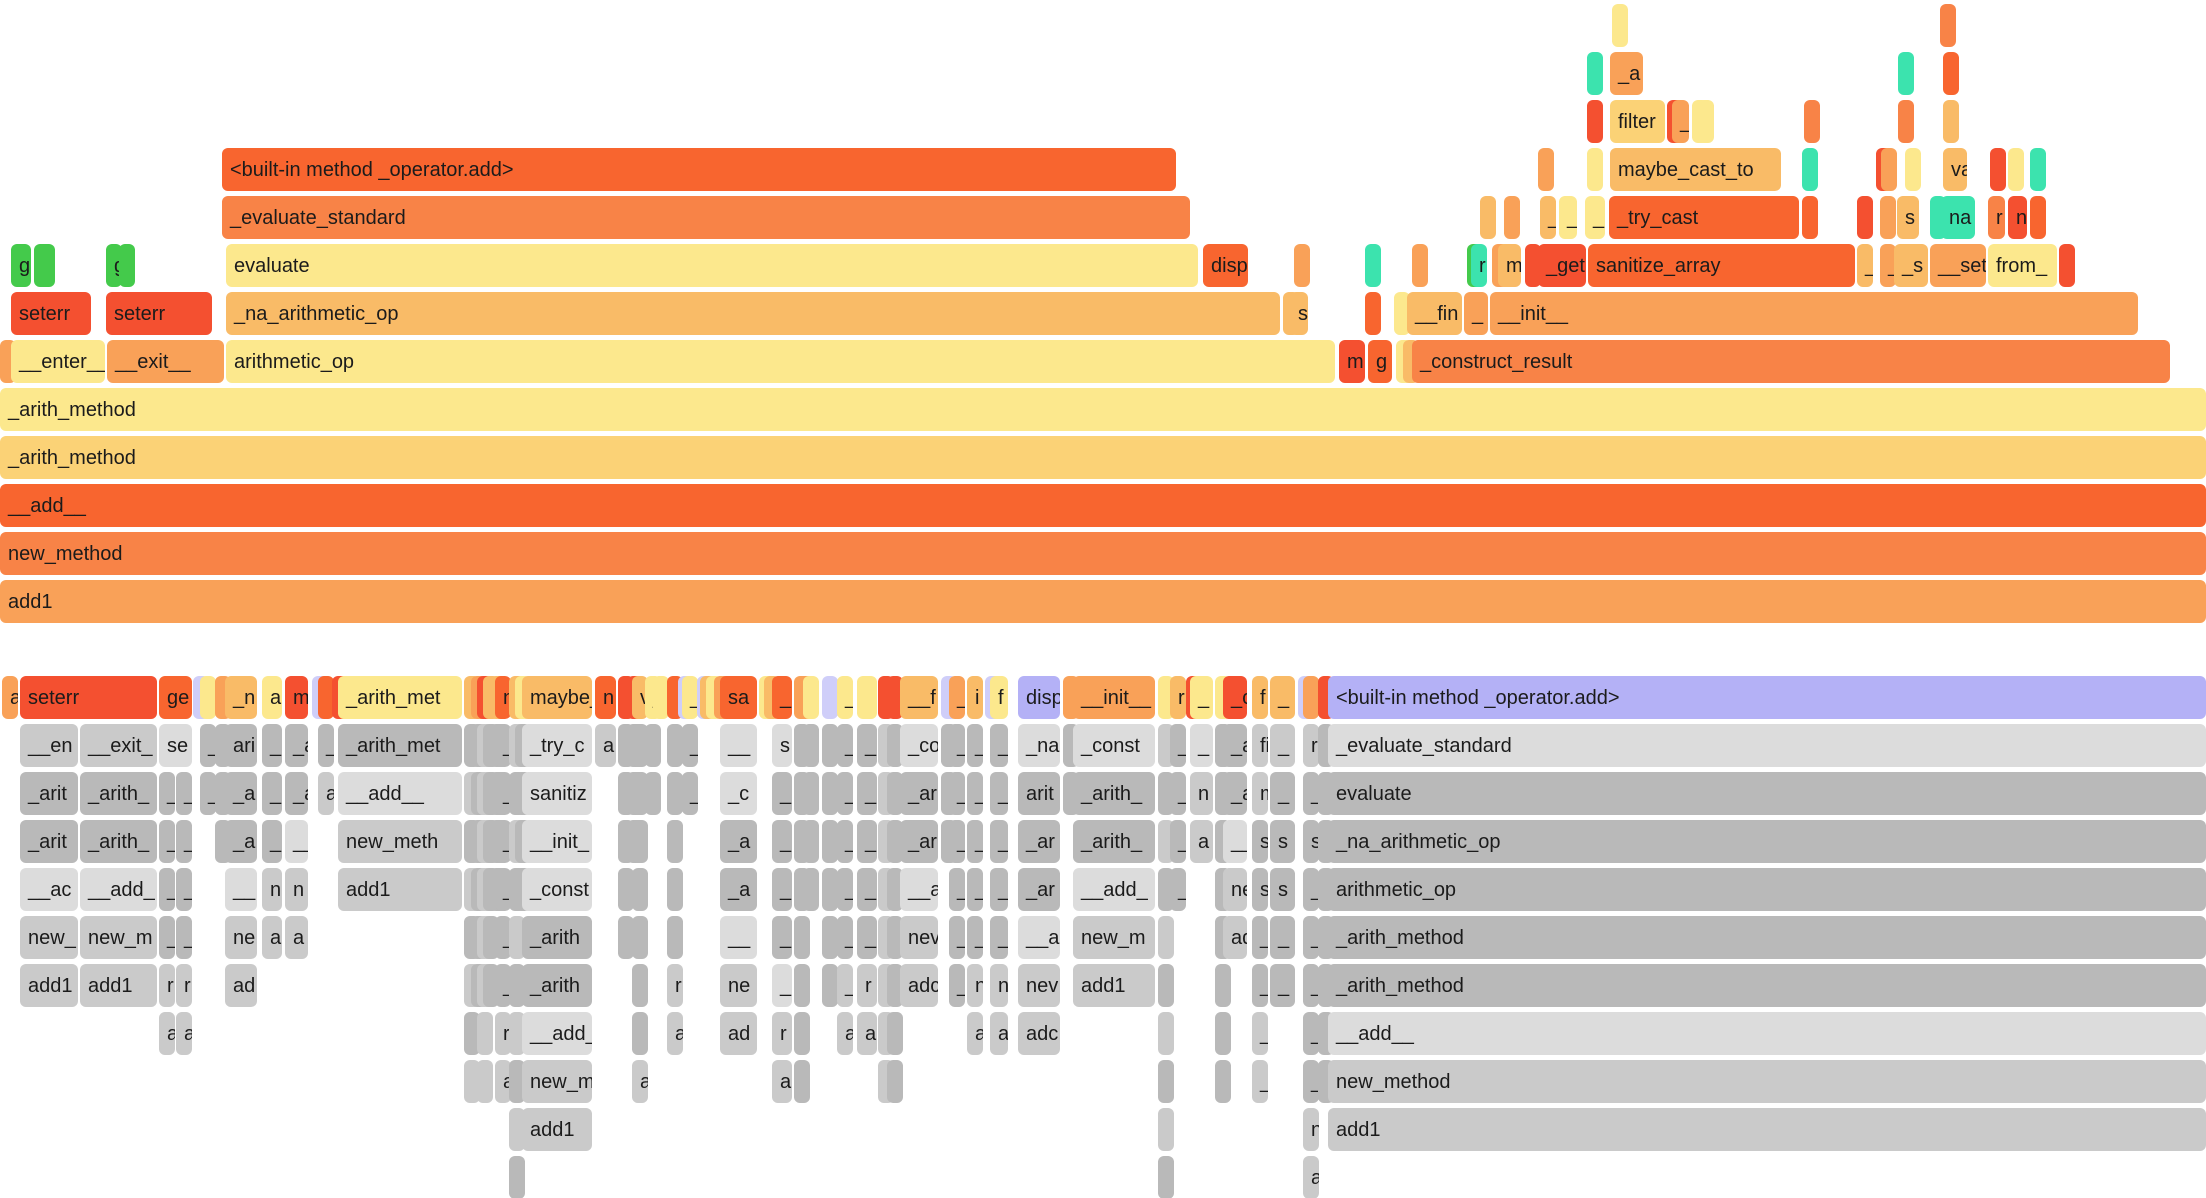 Image resolution: width=2206 pixels, height=1198 pixels. Describe the element at coordinates (1103, 553) in the screenshot. I see `frame-new-method: new_method` at that location.